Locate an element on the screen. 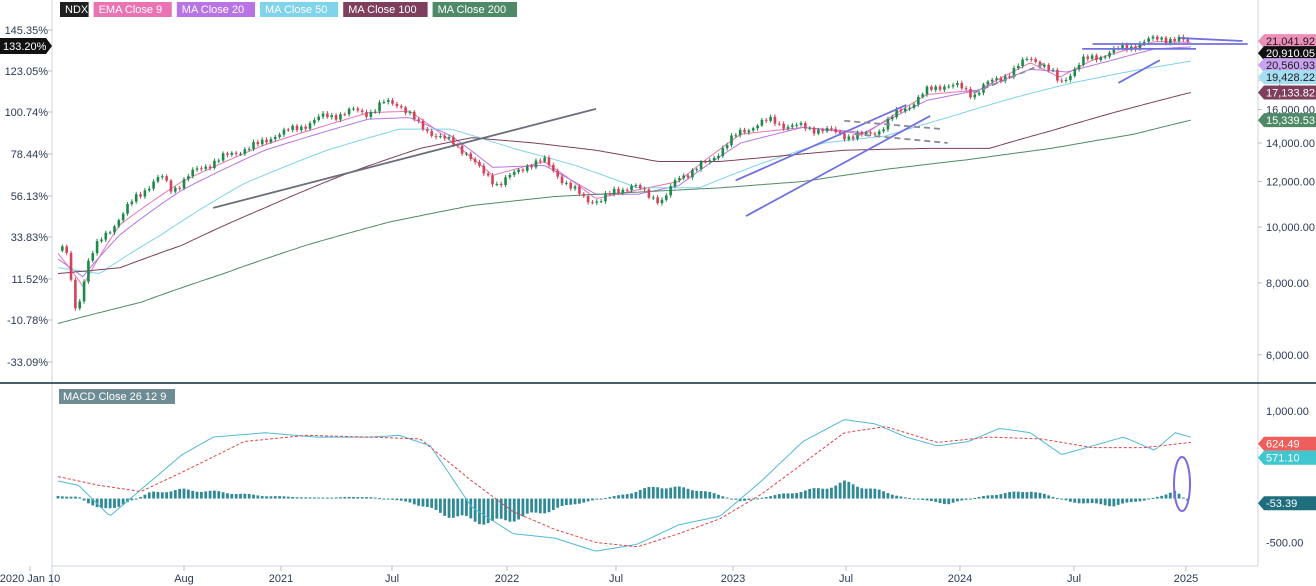  macd-badge-text-0: 624.49 is located at coordinates (1283, 445).